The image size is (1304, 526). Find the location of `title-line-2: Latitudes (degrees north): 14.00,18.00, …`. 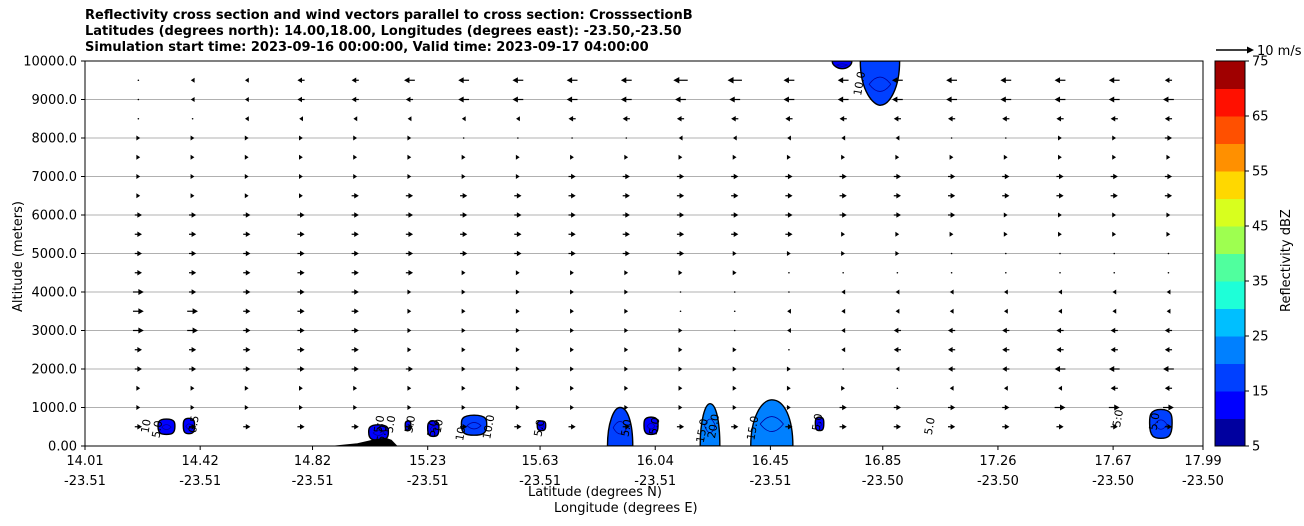

title-line-2: Latitudes (degrees north): 14.00,18.00, … is located at coordinates (383, 31).